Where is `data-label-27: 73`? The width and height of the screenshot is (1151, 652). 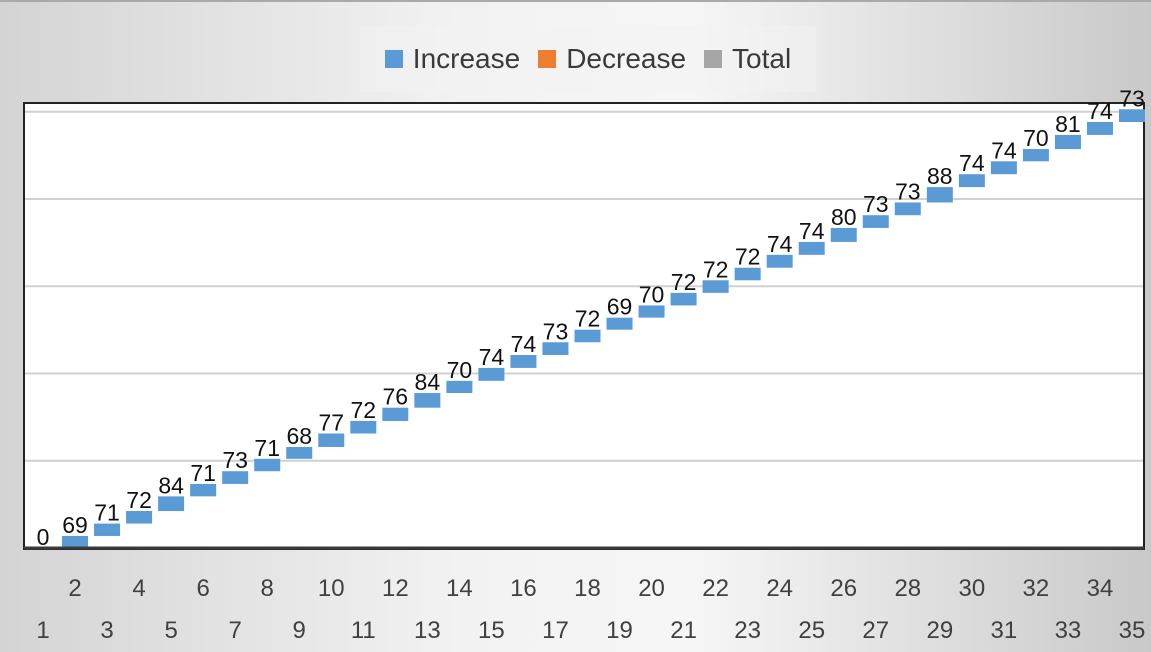 data-label-27: 73 is located at coordinates (876, 204).